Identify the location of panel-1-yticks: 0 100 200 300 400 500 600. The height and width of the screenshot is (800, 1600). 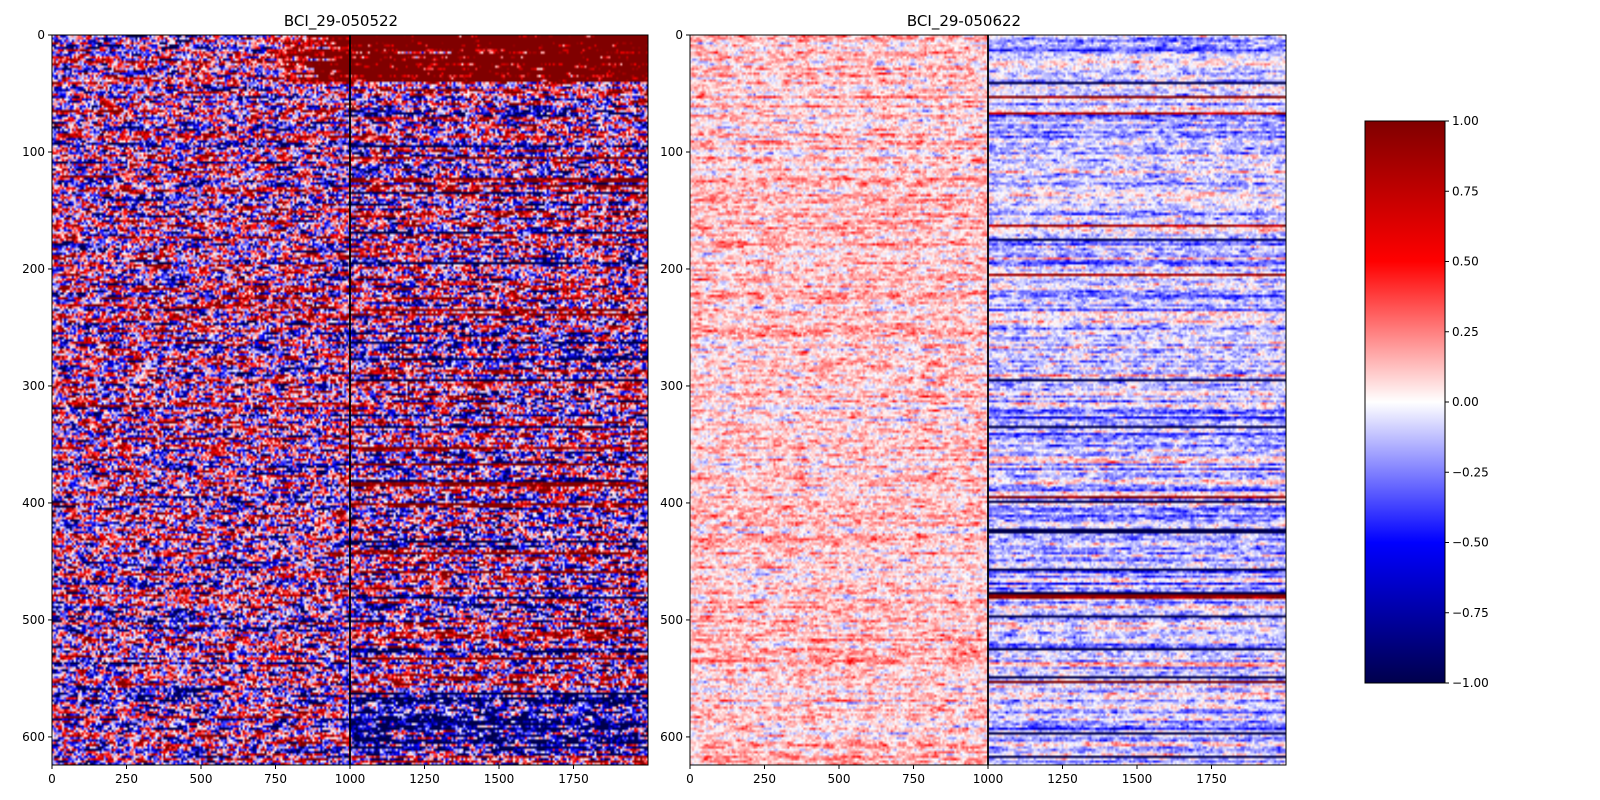
(37, 386).